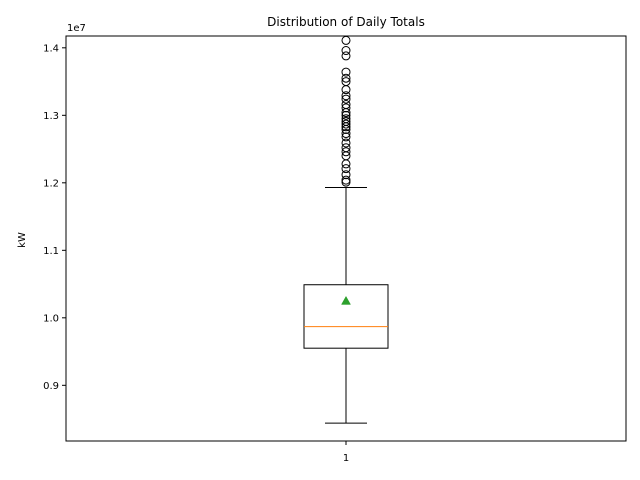 This screenshot has width=640, height=480. I want to click on chart-title: Distribution of Daily Totals, so click(346, 22).